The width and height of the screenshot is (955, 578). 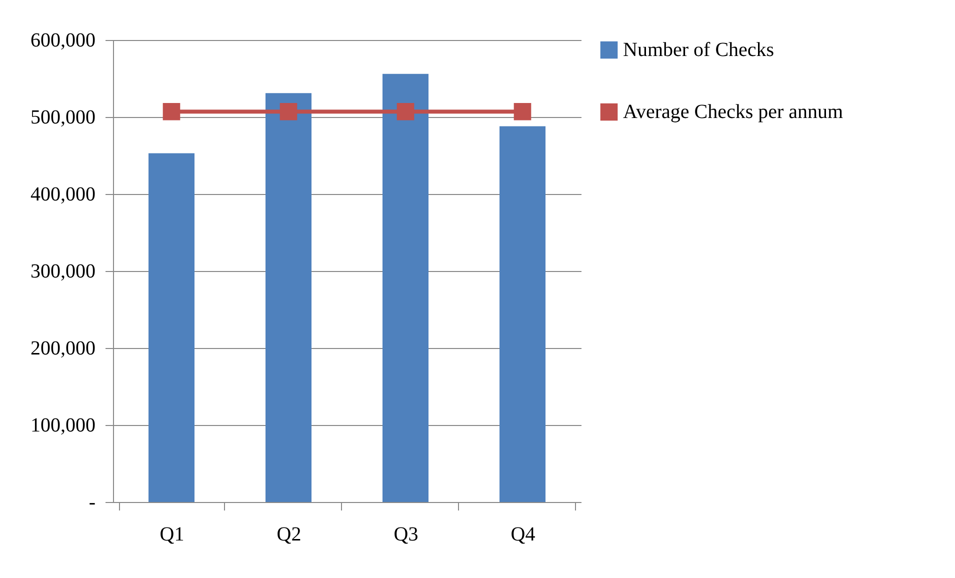 I want to click on x-tick-label: Q3, so click(x=406, y=535).